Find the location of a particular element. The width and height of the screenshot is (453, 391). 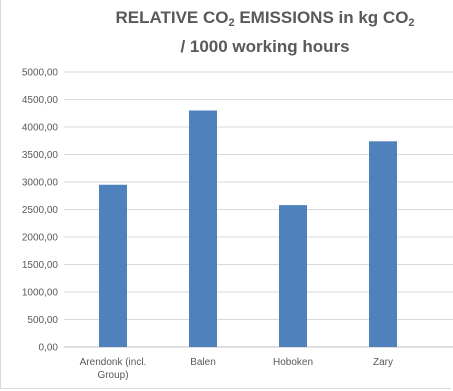

title-line2: / 1000 working hours is located at coordinates (265, 46).